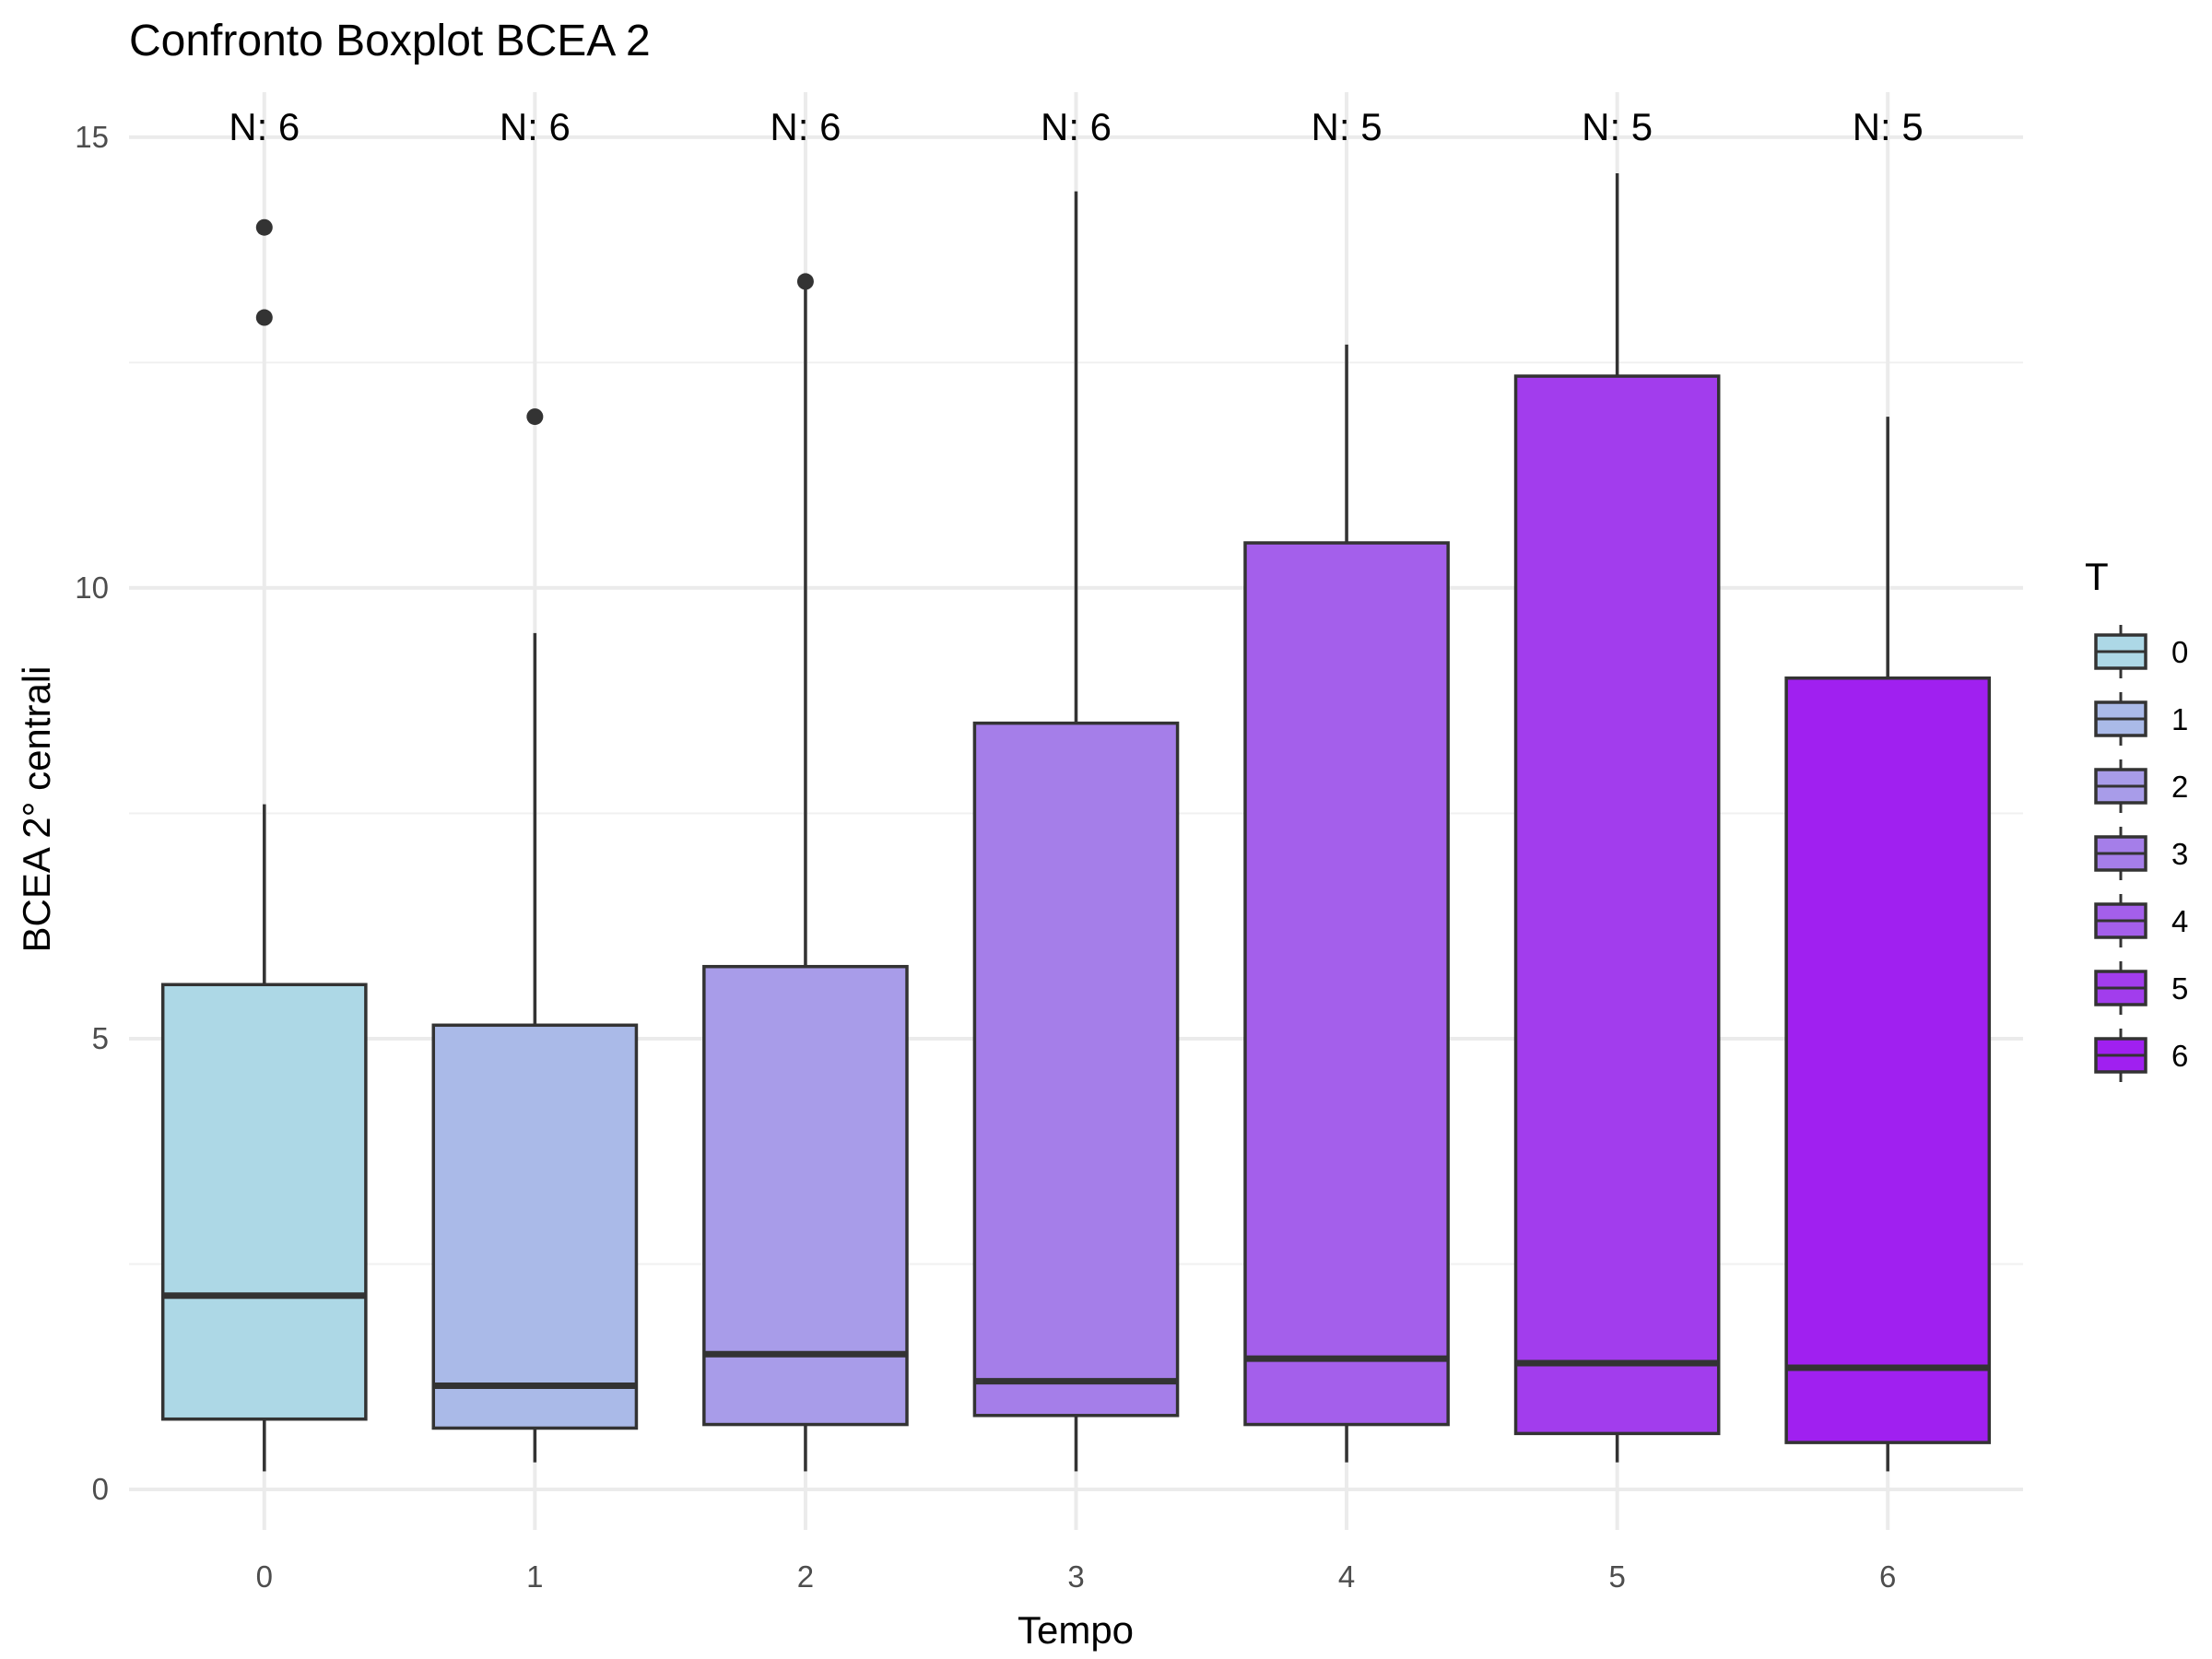 Image resolution: width=2212 pixels, height=1659 pixels. Describe the element at coordinates (92, 588) in the screenshot. I see `y-tick-label: 10` at that location.